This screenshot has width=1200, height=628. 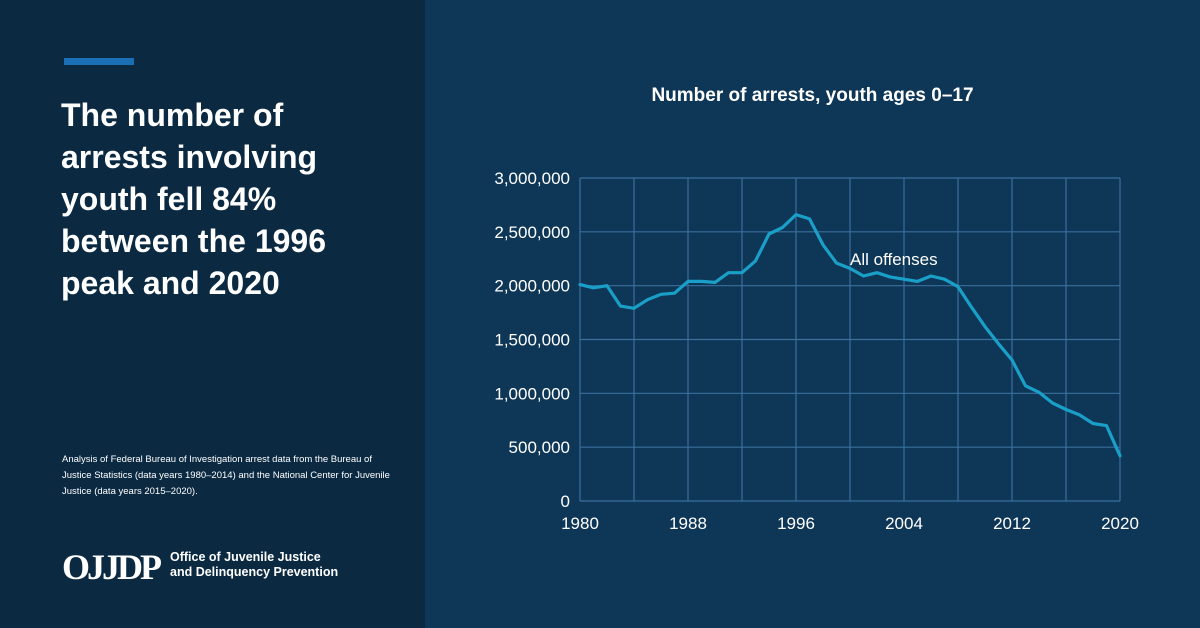 What do you see at coordinates (532, 393) in the screenshot?
I see `y-tick-label: 1,000,000` at bounding box center [532, 393].